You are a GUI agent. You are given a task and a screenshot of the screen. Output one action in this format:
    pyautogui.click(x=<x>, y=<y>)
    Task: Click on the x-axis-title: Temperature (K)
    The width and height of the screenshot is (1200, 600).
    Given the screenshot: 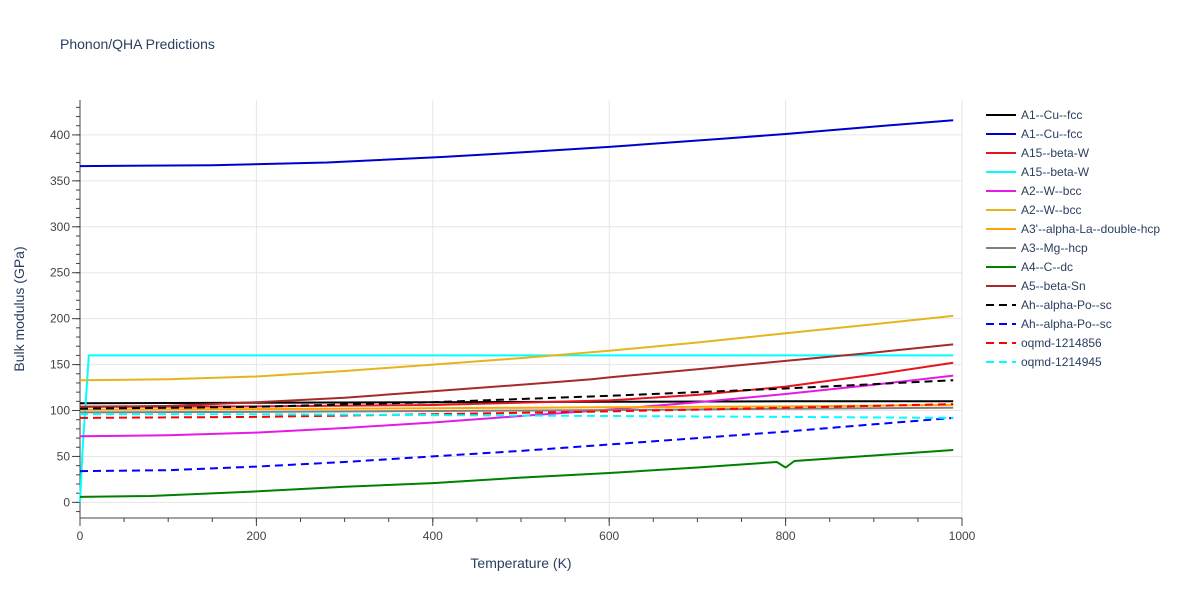 What is the action you would take?
    pyautogui.click(x=520, y=563)
    